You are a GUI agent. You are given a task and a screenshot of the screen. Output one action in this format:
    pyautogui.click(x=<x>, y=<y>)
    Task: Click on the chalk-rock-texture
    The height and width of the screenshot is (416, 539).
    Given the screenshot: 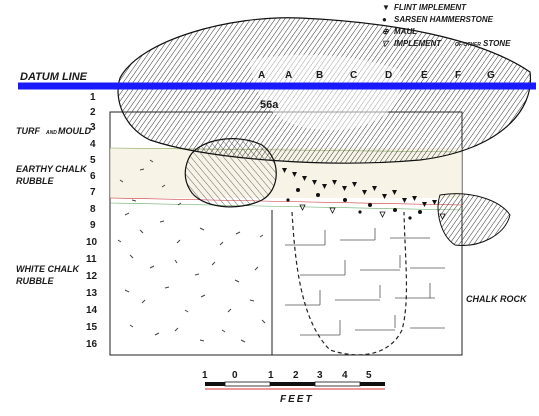 What is the action you would take?
    pyautogui.click(x=365, y=282)
    